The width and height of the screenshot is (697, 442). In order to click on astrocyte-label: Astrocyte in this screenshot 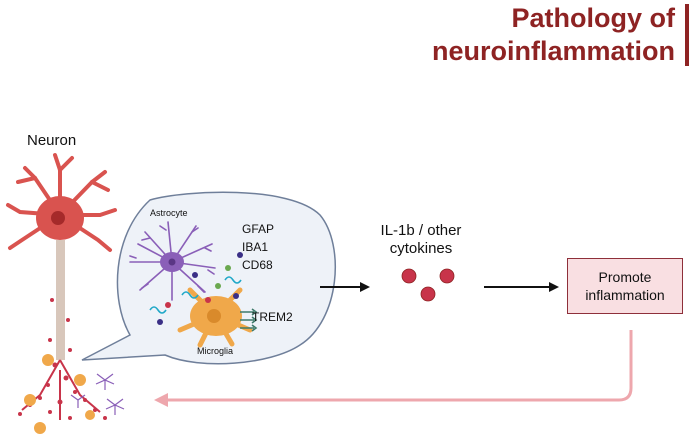, I will do `click(169, 213)`.